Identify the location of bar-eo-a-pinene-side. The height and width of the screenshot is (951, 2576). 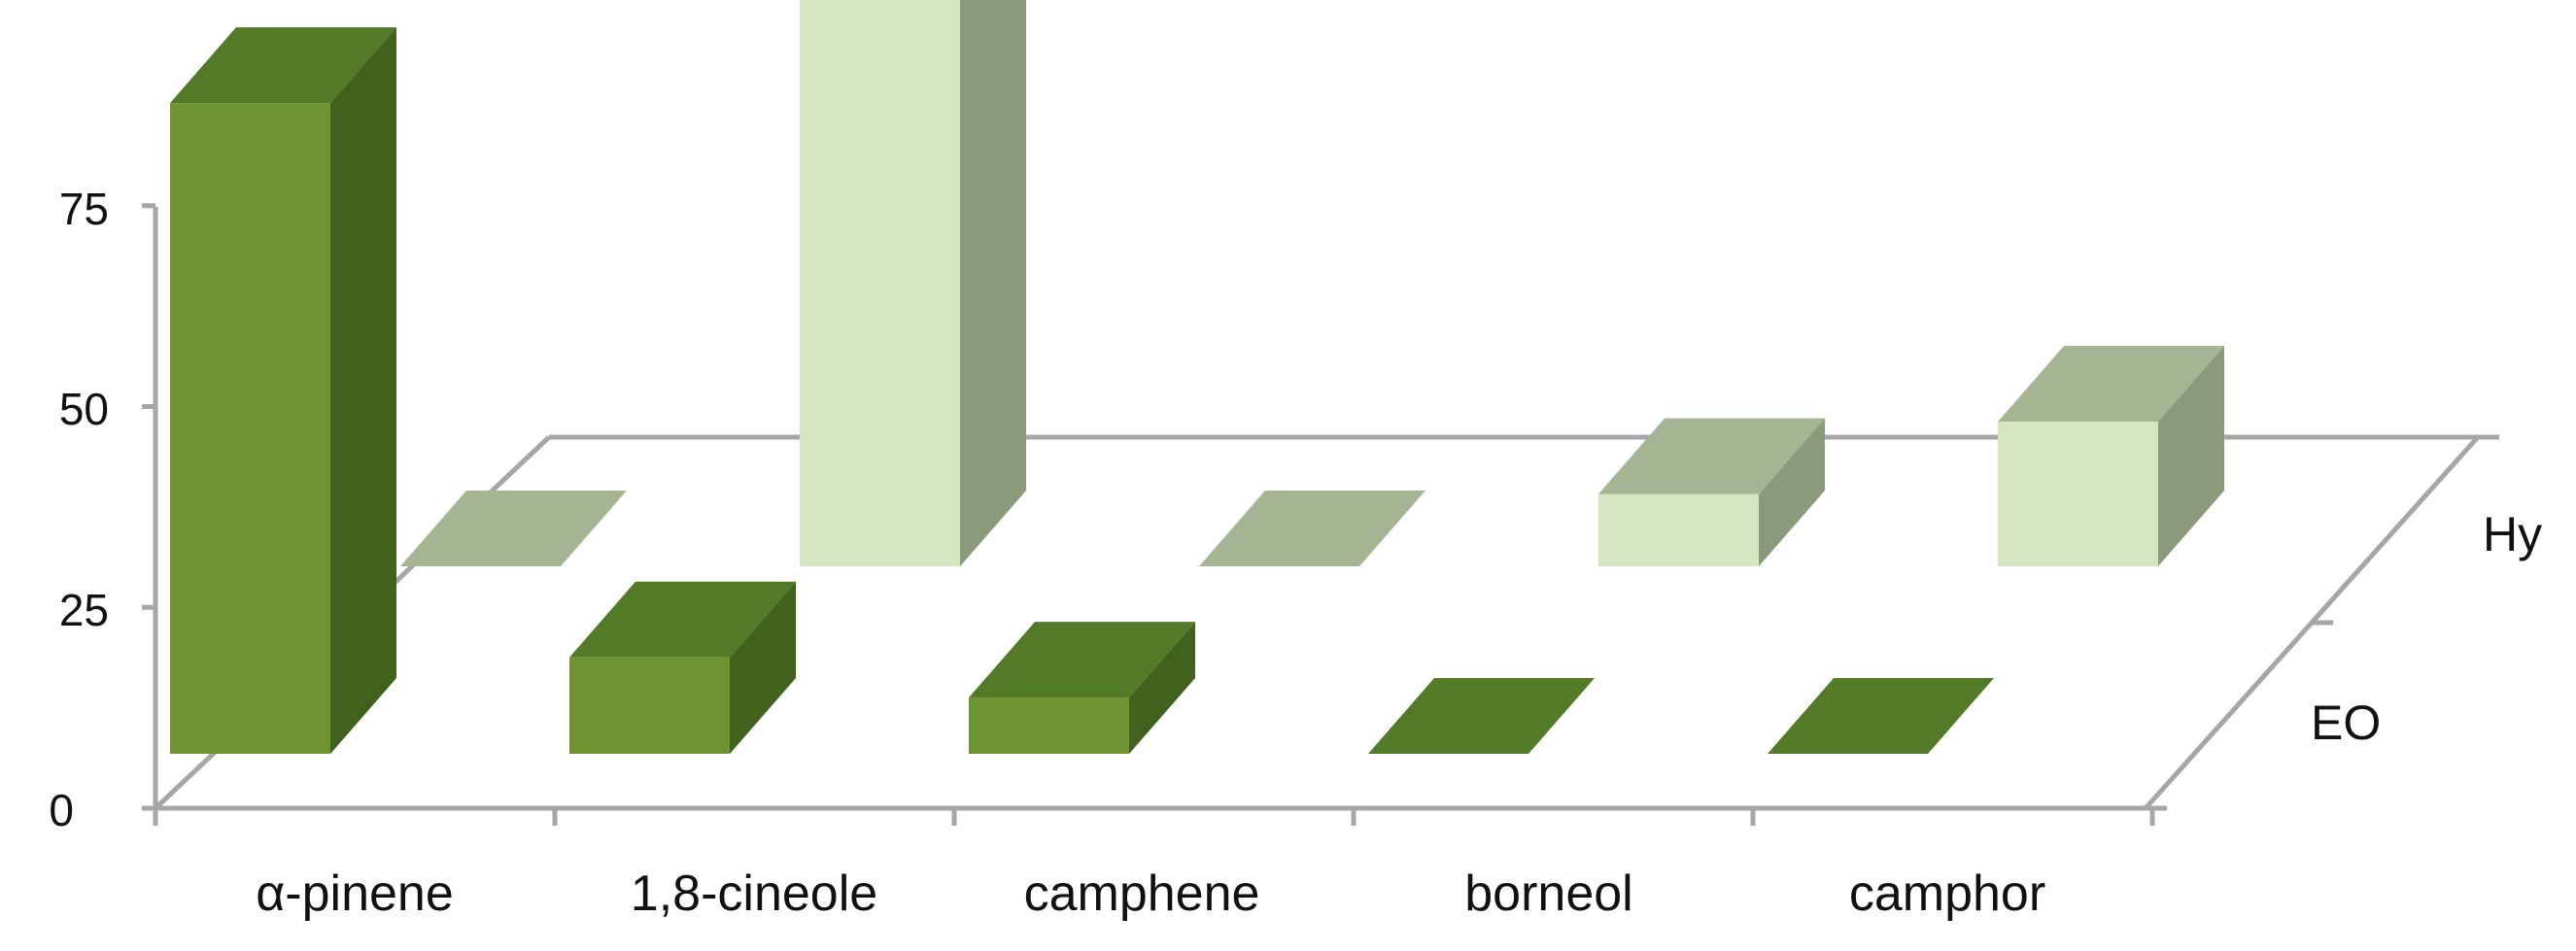
(363, 390).